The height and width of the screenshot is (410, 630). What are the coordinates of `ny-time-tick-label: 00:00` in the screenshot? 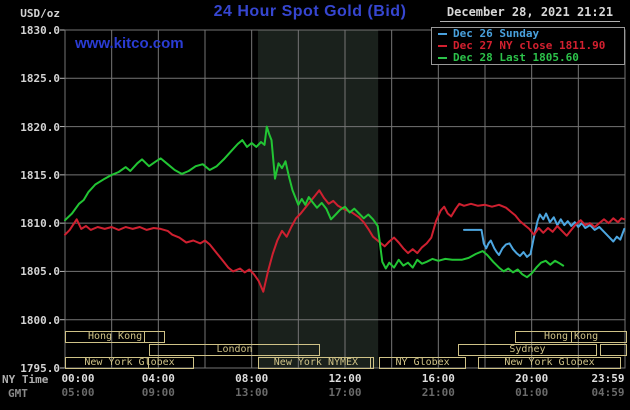 It's located at (78, 378).